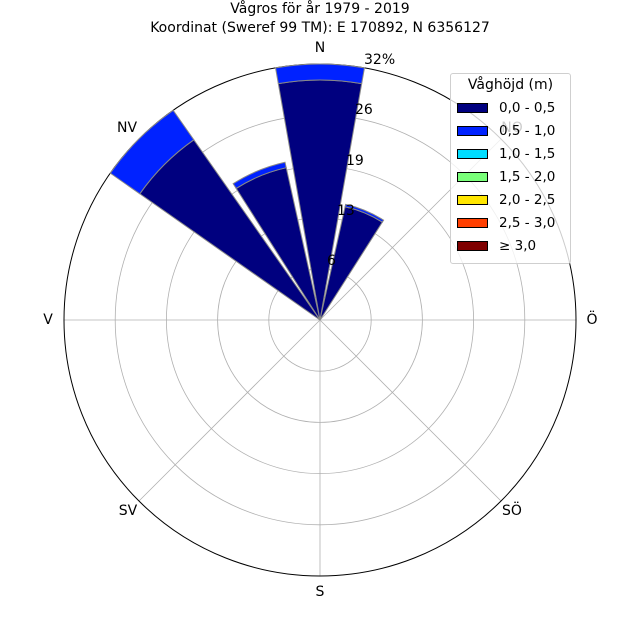  Describe the element at coordinates (48, 320) in the screenshot. I see `direction-label-v: V` at that location.